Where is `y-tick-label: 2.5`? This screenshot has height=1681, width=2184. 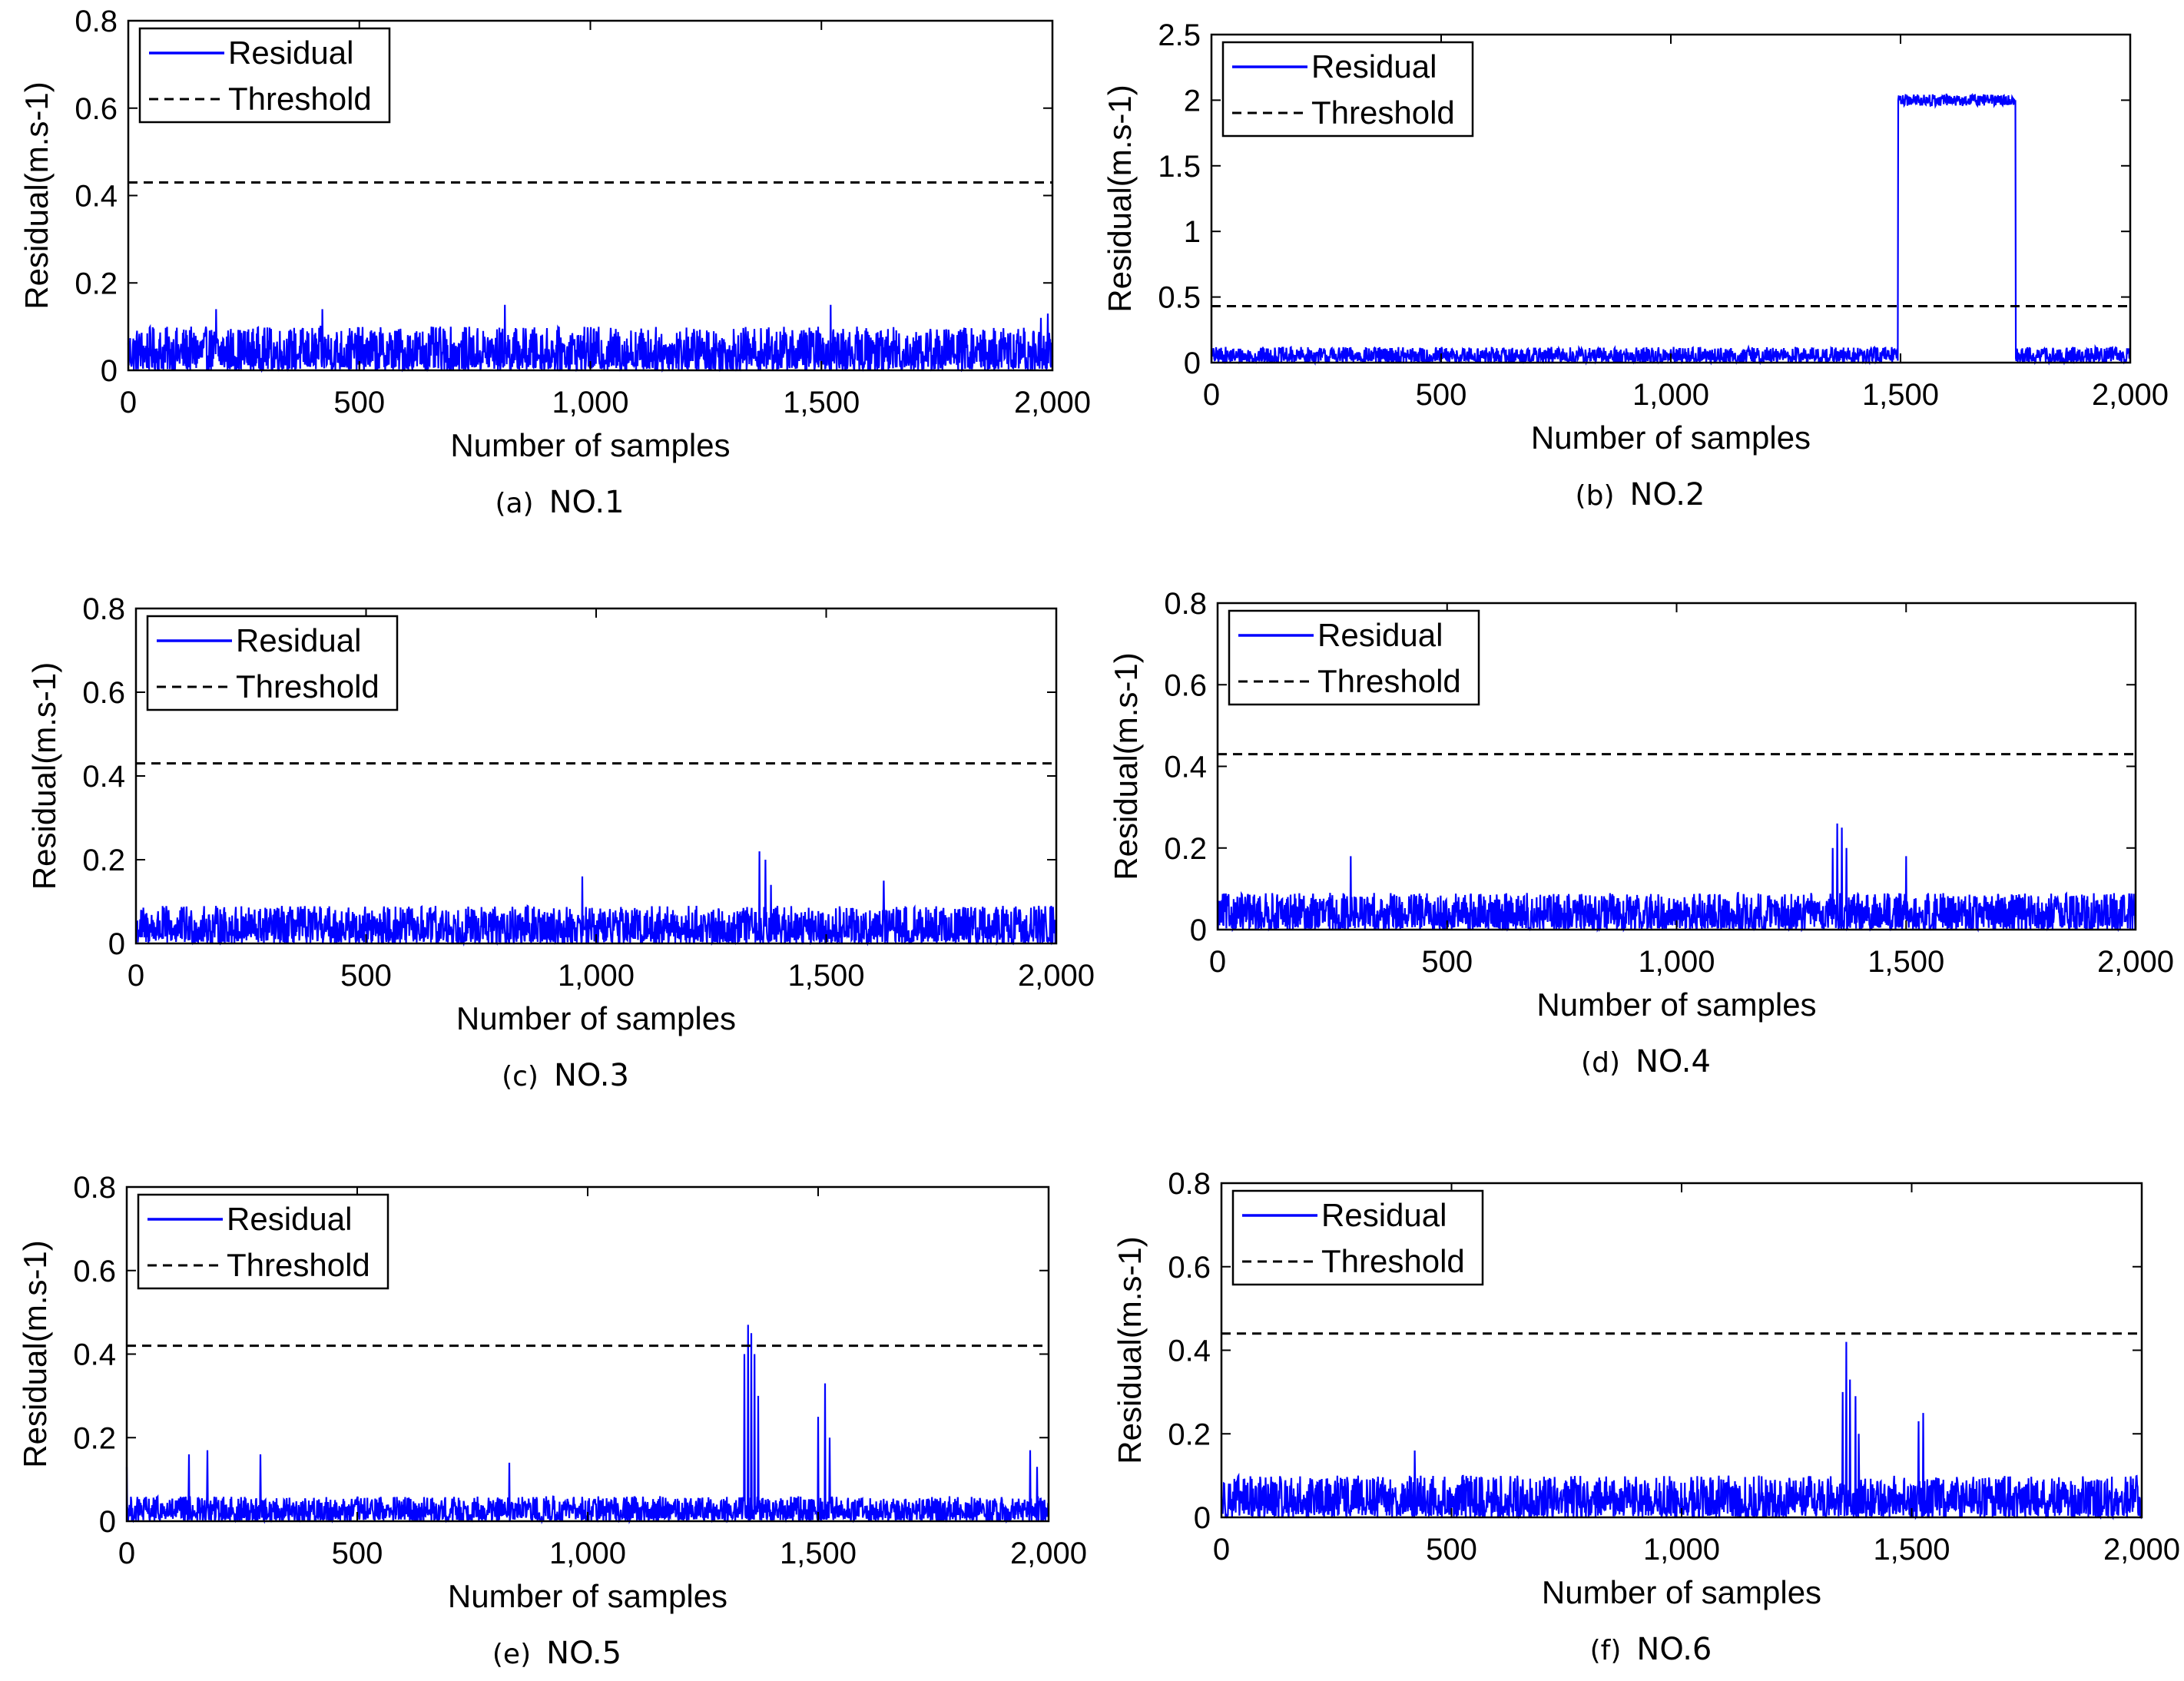
y-tick-label: 2.5 is located at coordinates (1180, 35).